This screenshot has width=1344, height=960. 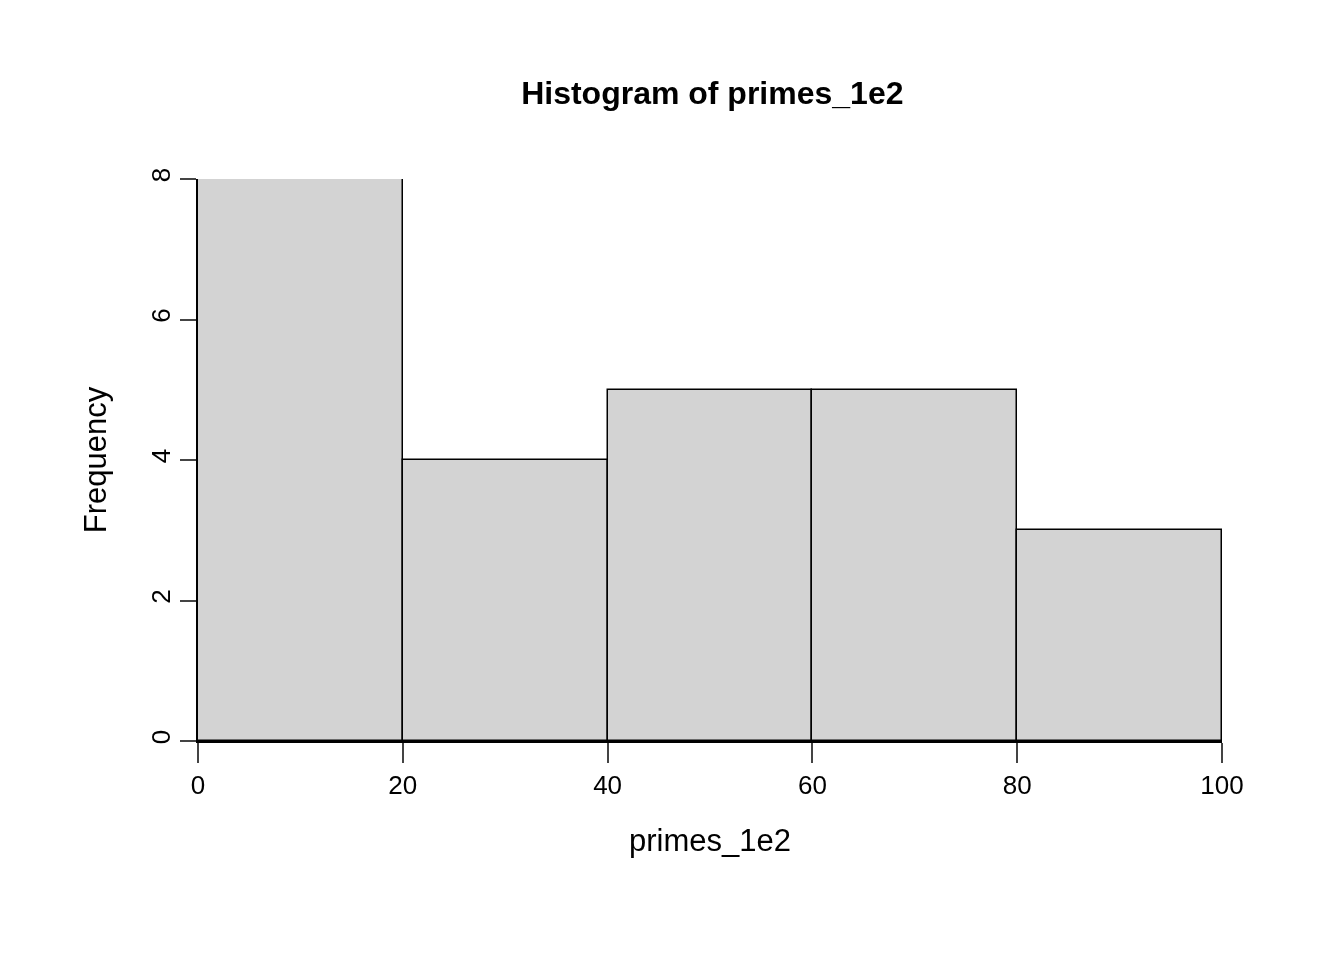 What do you see at coordinates (710, 840) in the screenshot?
I see `x-axis-title: primes_1e2` at bounding box center [710, 840].